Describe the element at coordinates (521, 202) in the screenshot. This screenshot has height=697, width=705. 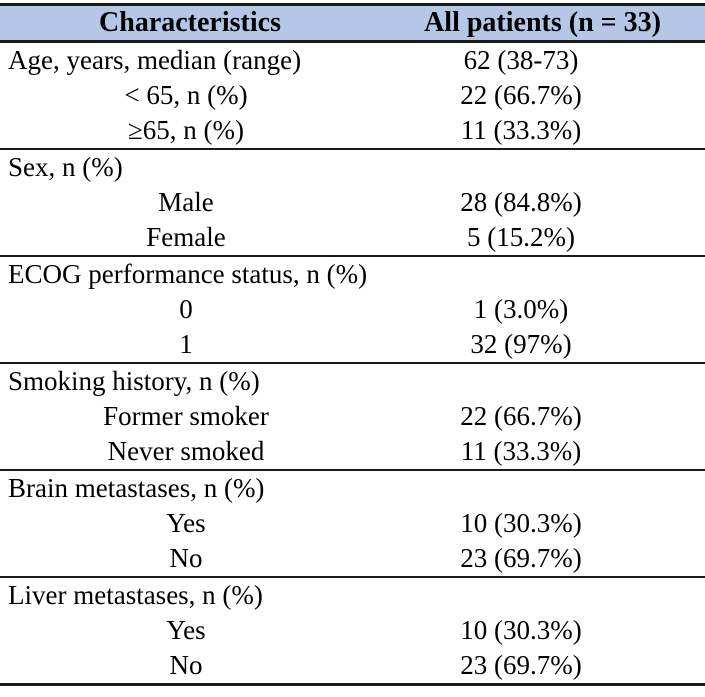
I see `row-value: 28 (84.8%)` at that location.